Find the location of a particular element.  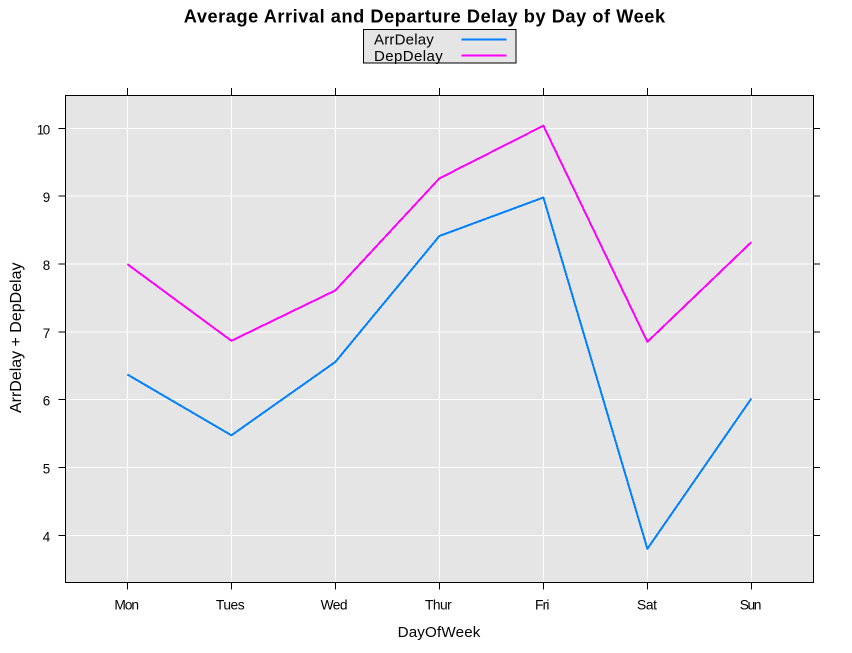

svg-text: DayOfWeek is located at coordinates (439, 632).